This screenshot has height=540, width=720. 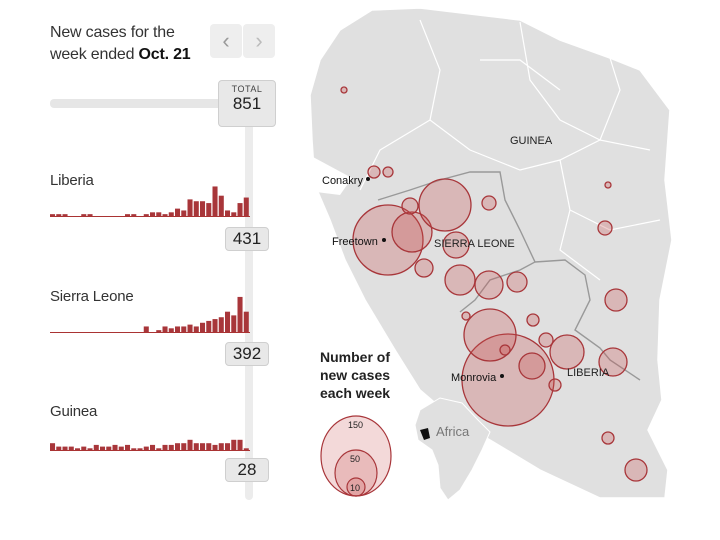 I want to click on west-africa-highlight, so click(x=425, y=434).